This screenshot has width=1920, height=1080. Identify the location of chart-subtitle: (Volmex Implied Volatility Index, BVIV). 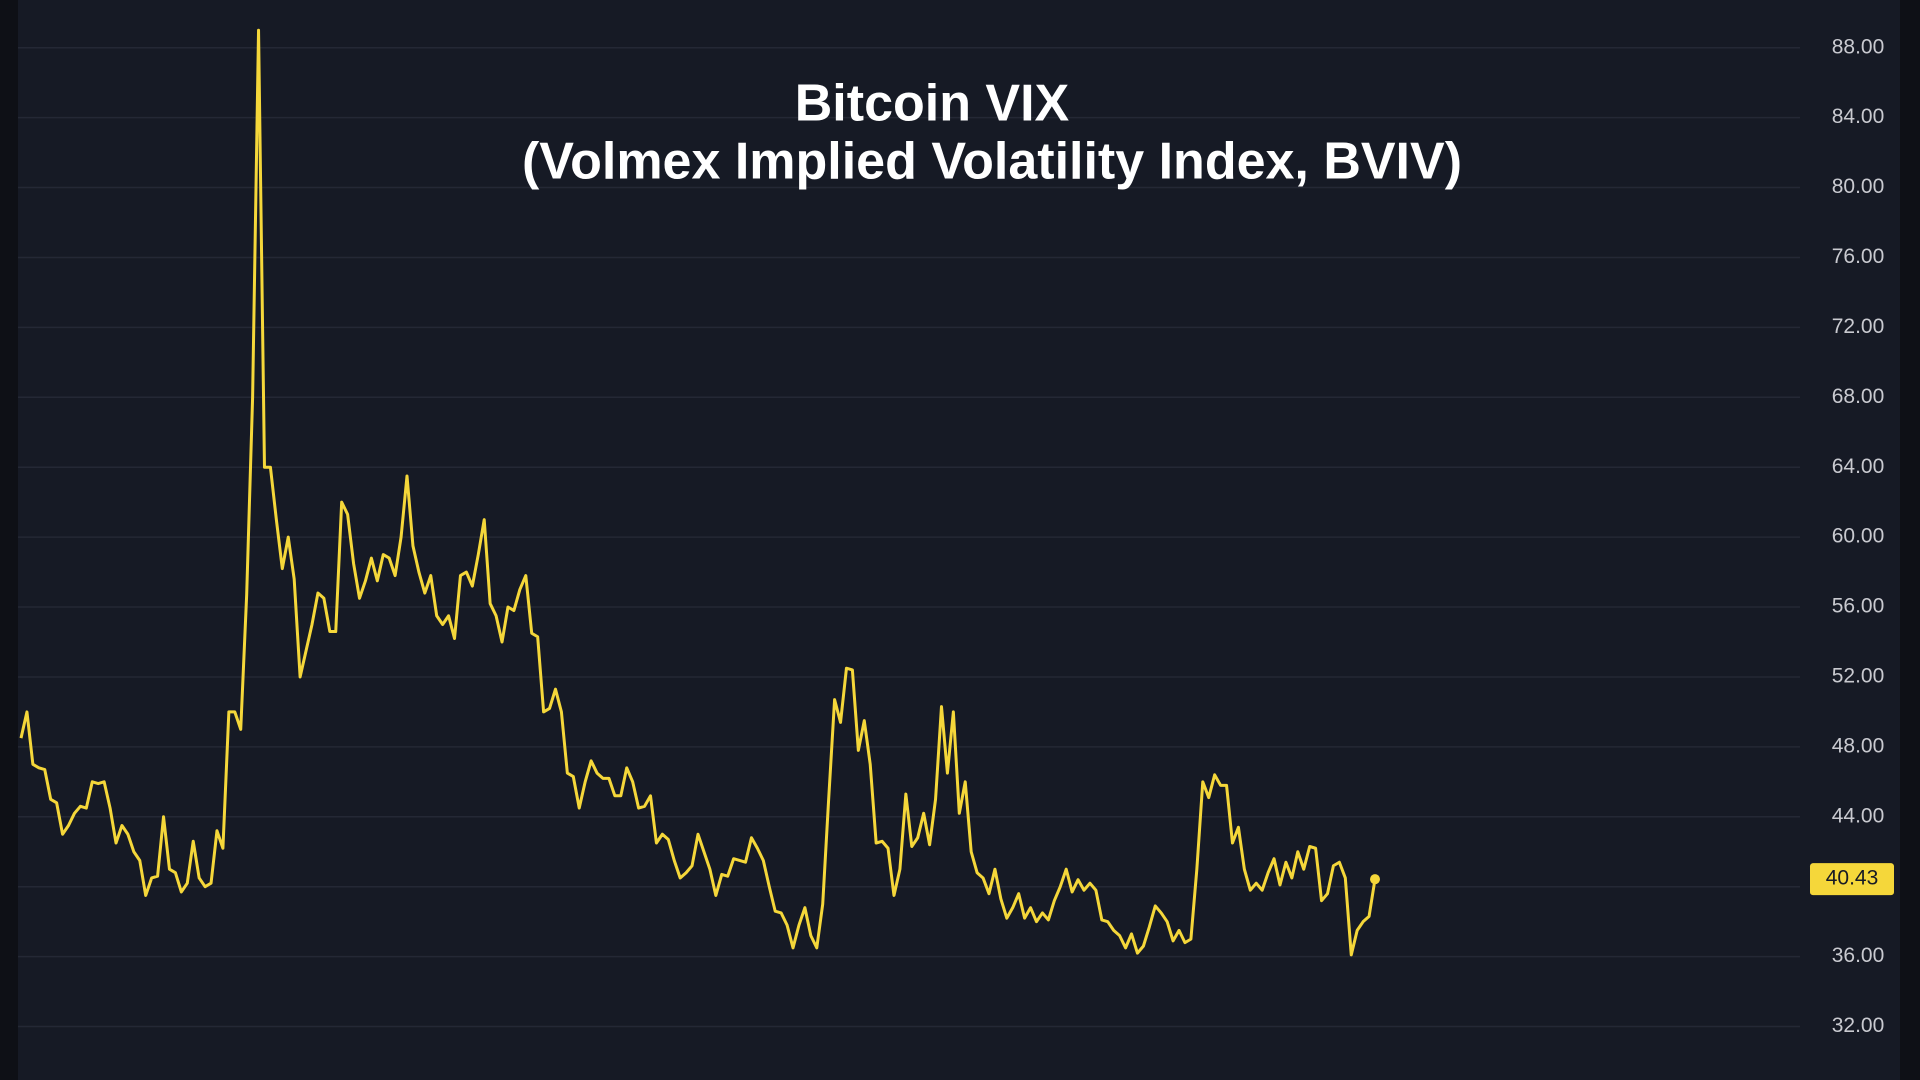
(992, 162).